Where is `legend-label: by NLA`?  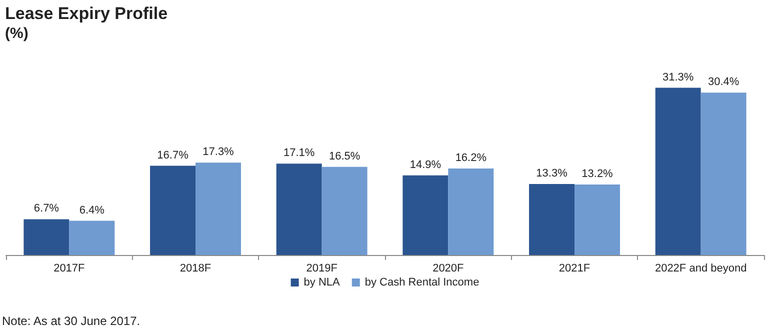 legend-label: by NLA is located at coordinates (322, 282).